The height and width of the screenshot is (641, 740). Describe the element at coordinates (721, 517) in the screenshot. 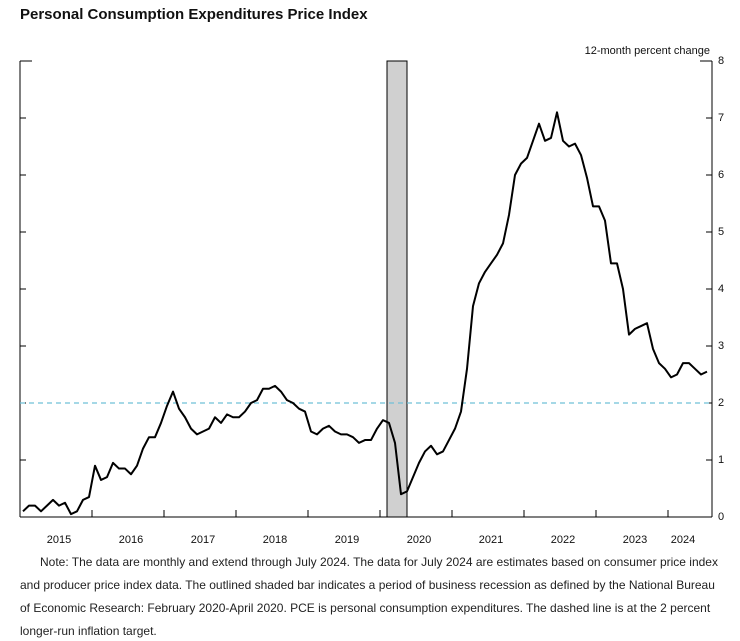

I see `y-tick-label: 0` at that location.